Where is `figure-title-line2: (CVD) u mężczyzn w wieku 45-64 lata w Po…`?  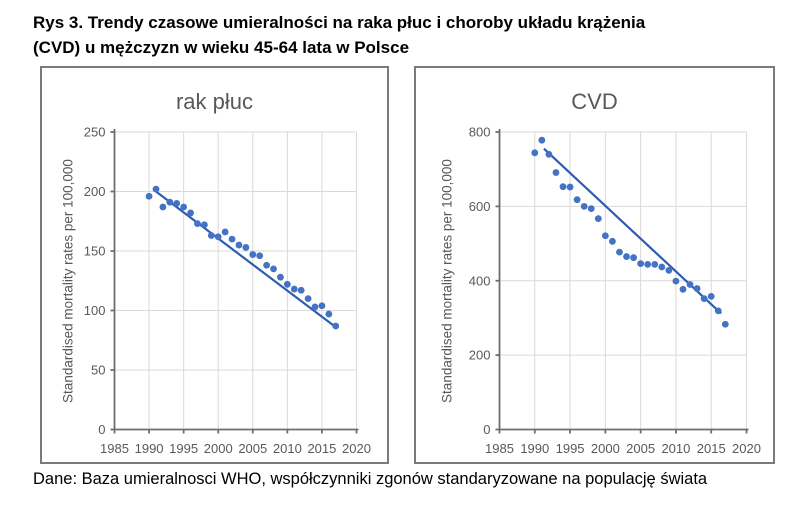
figure-title-line2: (CVD) u mężczyzn w wieku 45-64 lata w Po… is located at coordinates (221, 47).